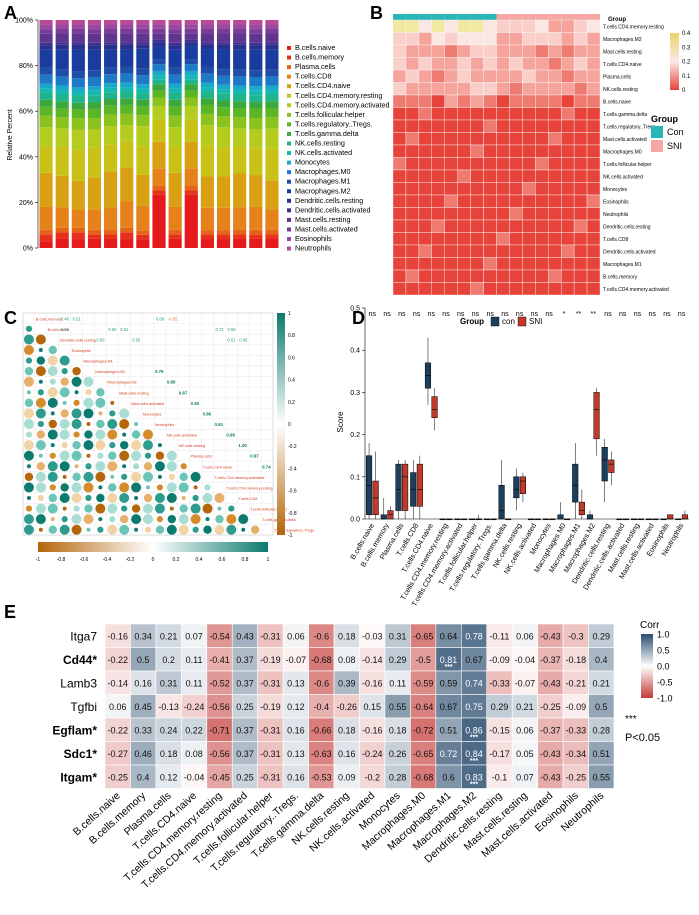 This screenshot has width=699, height=915. What do you see at coordinates (398, 660) in the screenshot?
I see `panel-e-cell-value: 0.29` at bounding box center [398, 660].